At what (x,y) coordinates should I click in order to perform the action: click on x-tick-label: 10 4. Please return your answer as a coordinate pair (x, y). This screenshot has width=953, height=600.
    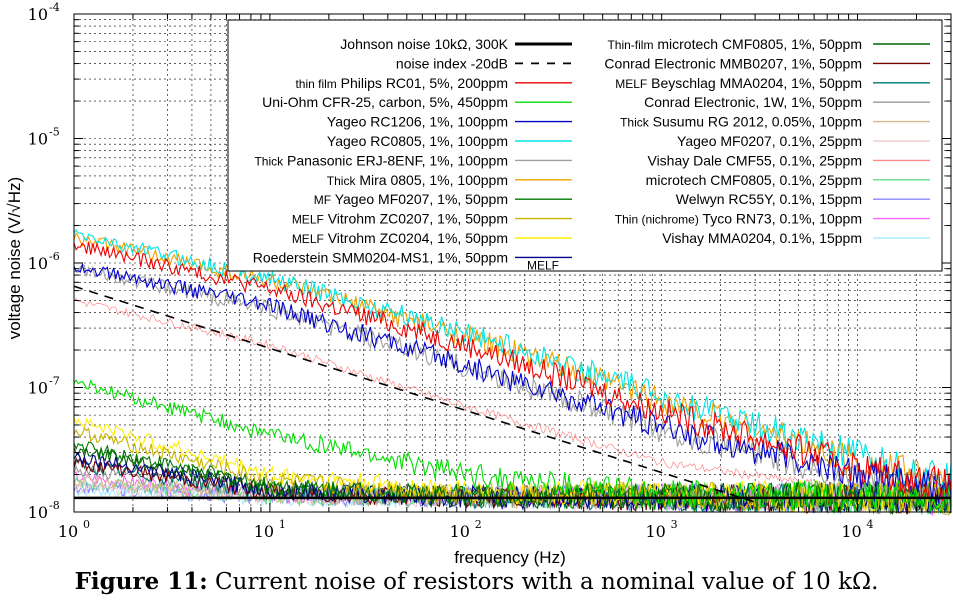
    Looking at the image, I should click on (857, 529).